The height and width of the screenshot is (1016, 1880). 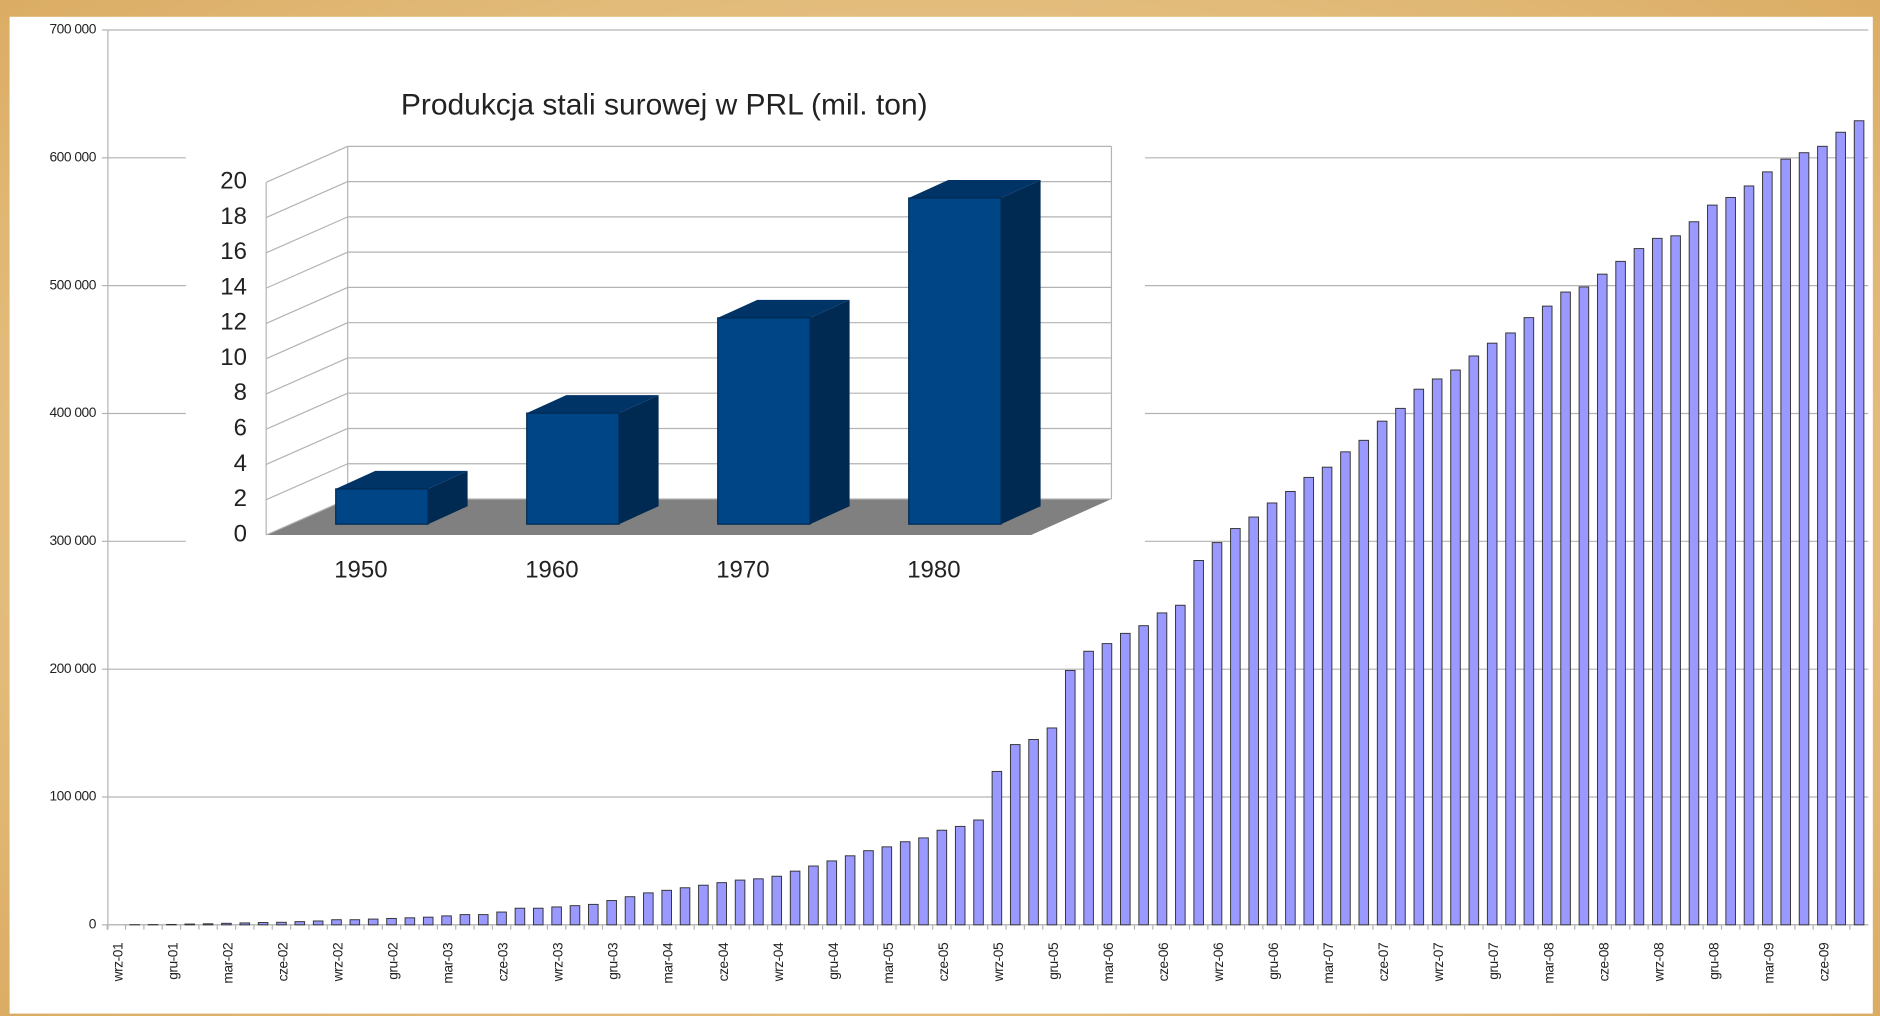 What do you see at coordinates (888, 963) in the screenshot?
I see `x-tick-label: mar-05` at bounding box center [888, 963].